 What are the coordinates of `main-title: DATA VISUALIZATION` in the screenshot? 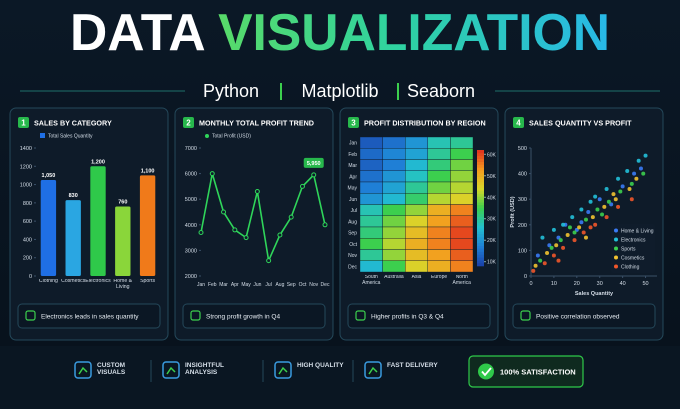 It's located at (340, 33).